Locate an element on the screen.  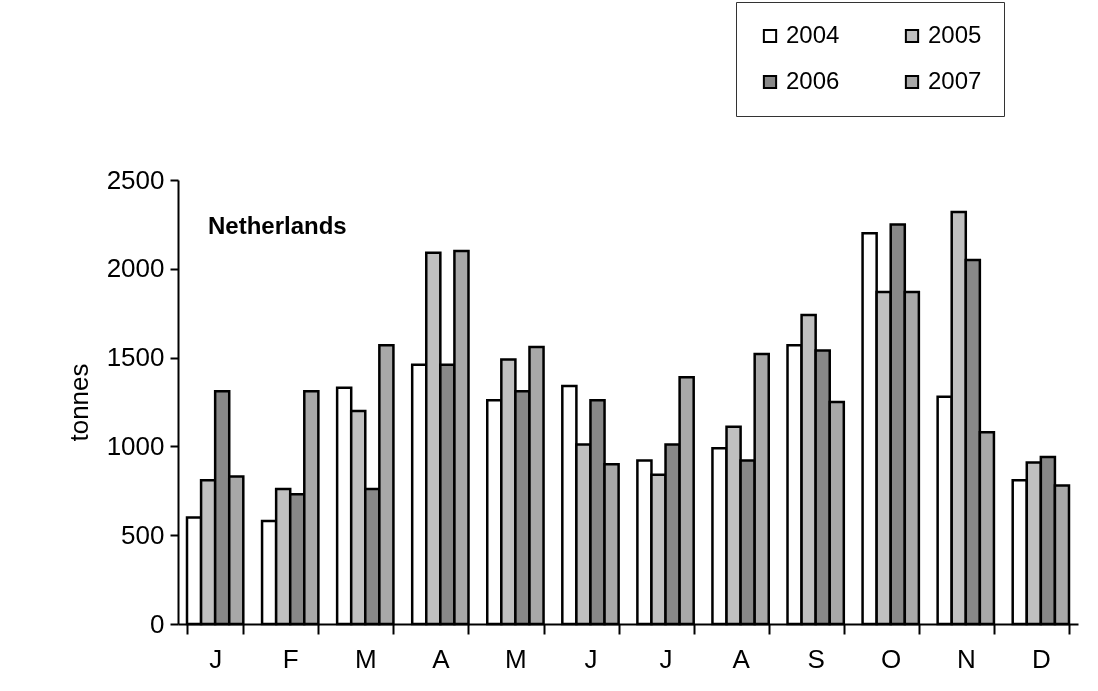
x-tick-label: S is located at coordinates (816, 658).